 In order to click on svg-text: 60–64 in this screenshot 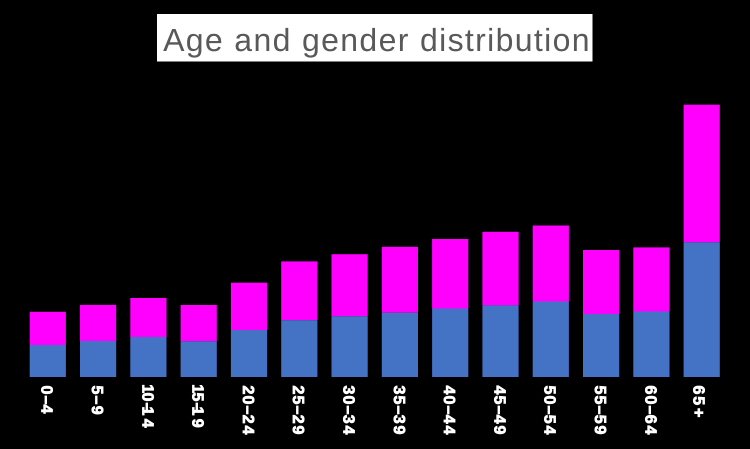, I will do `click(649, 410)`.